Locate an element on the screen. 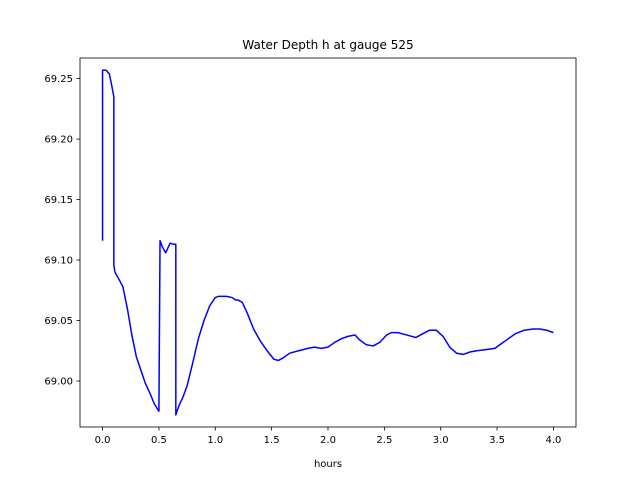 The width and height of the screenshot is (640, 480). x-tick-label: 1.5 is located at coordinates (272, 440).